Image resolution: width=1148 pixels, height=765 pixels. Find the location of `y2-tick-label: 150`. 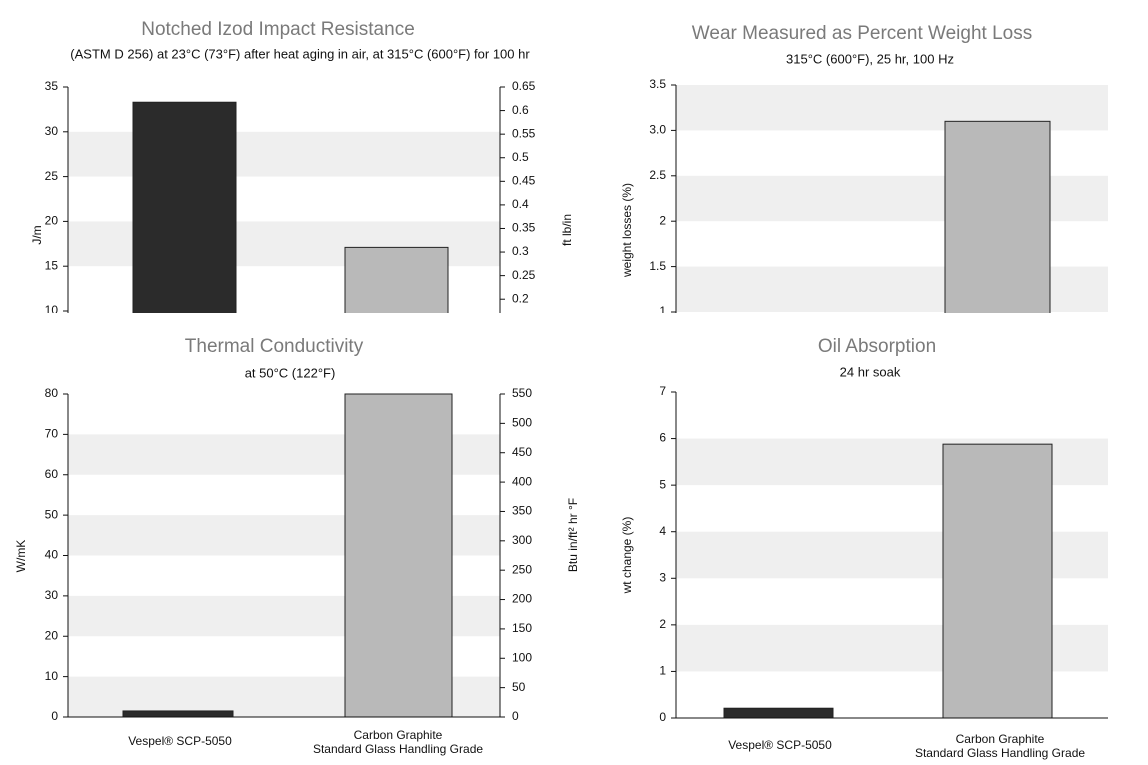

y2-tick-label: 150 is located at coordinates (522, 628).